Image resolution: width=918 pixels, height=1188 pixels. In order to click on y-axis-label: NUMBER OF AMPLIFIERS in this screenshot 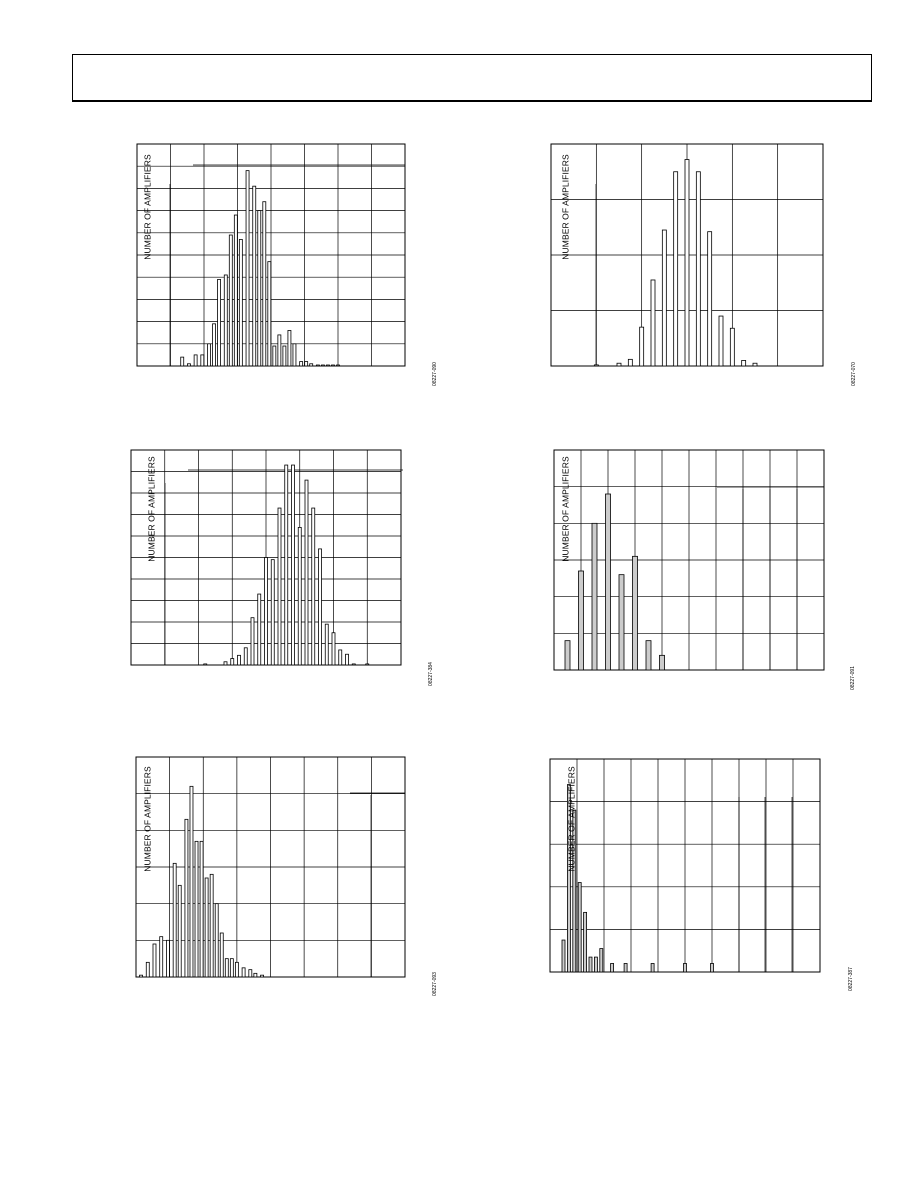, I will do `click(571, 819)`.